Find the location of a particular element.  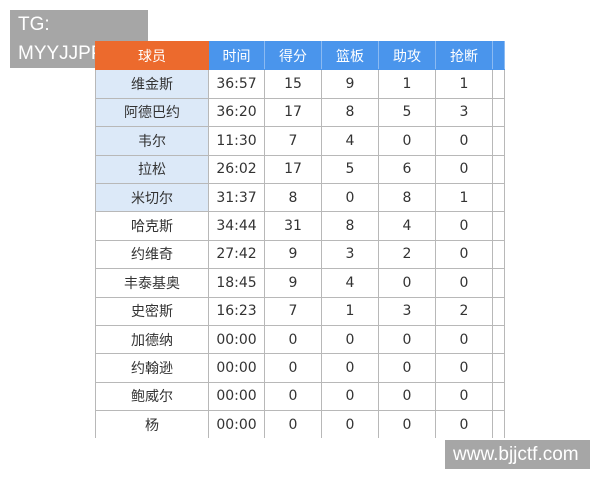

table-row: 加德纳 00:00 0 0 0 0 is located at coordinates (300, 339).